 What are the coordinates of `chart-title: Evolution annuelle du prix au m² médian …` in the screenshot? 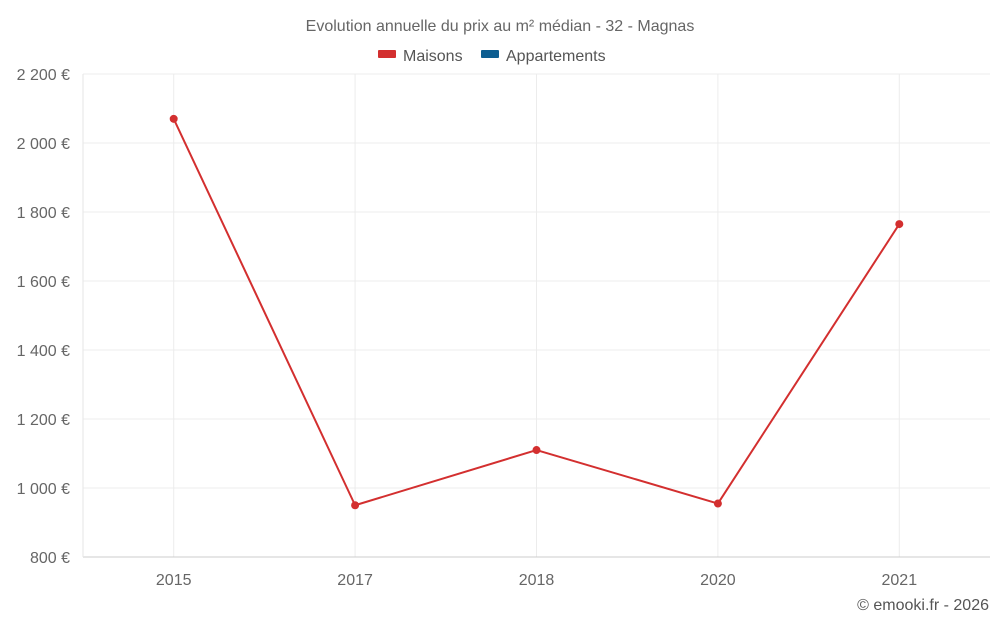 It's located at (500, 26).